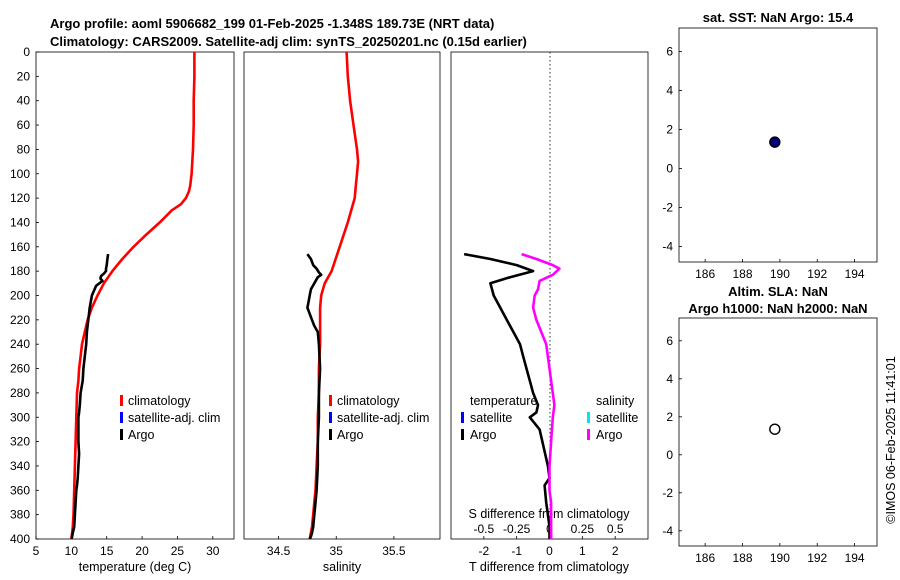  I want to click on depth-tick-label: 220, so click(20, 320).